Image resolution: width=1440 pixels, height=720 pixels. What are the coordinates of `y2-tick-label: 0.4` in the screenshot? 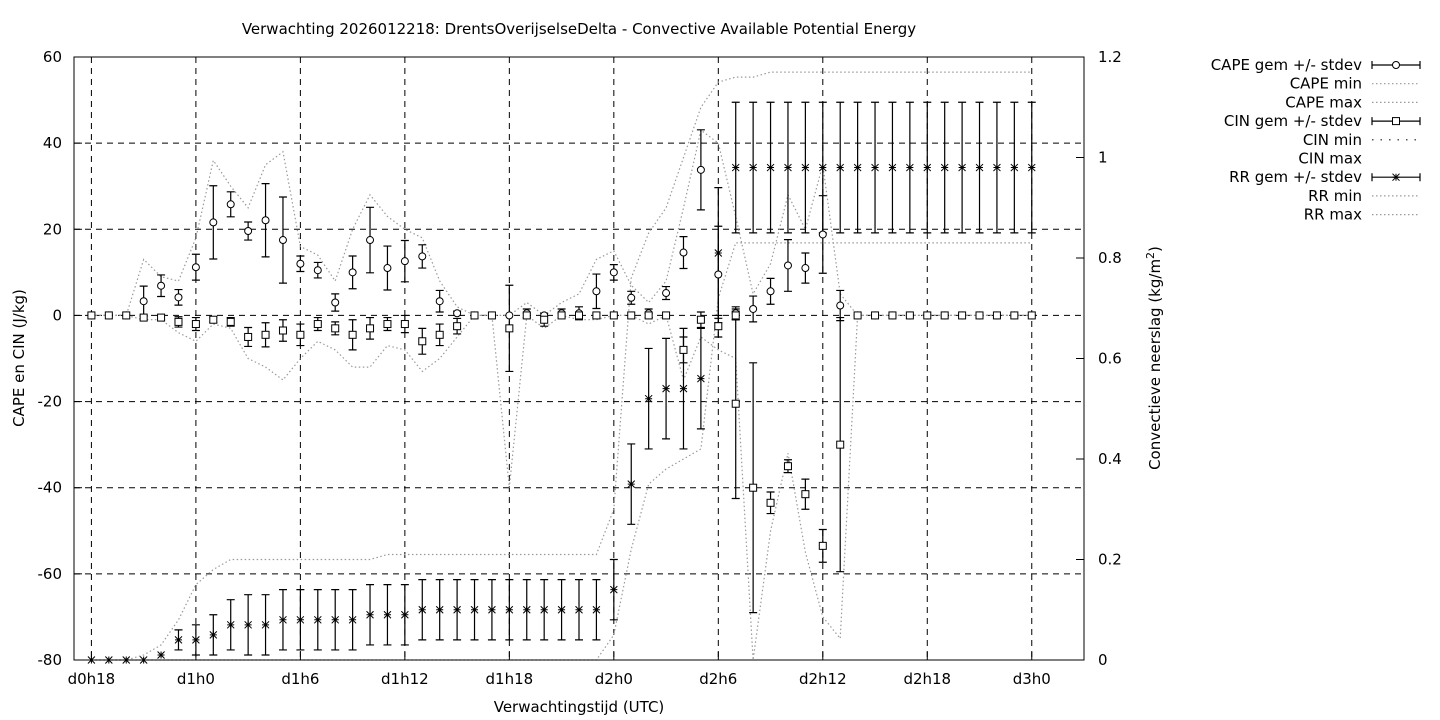 It's located at (1110, 459).